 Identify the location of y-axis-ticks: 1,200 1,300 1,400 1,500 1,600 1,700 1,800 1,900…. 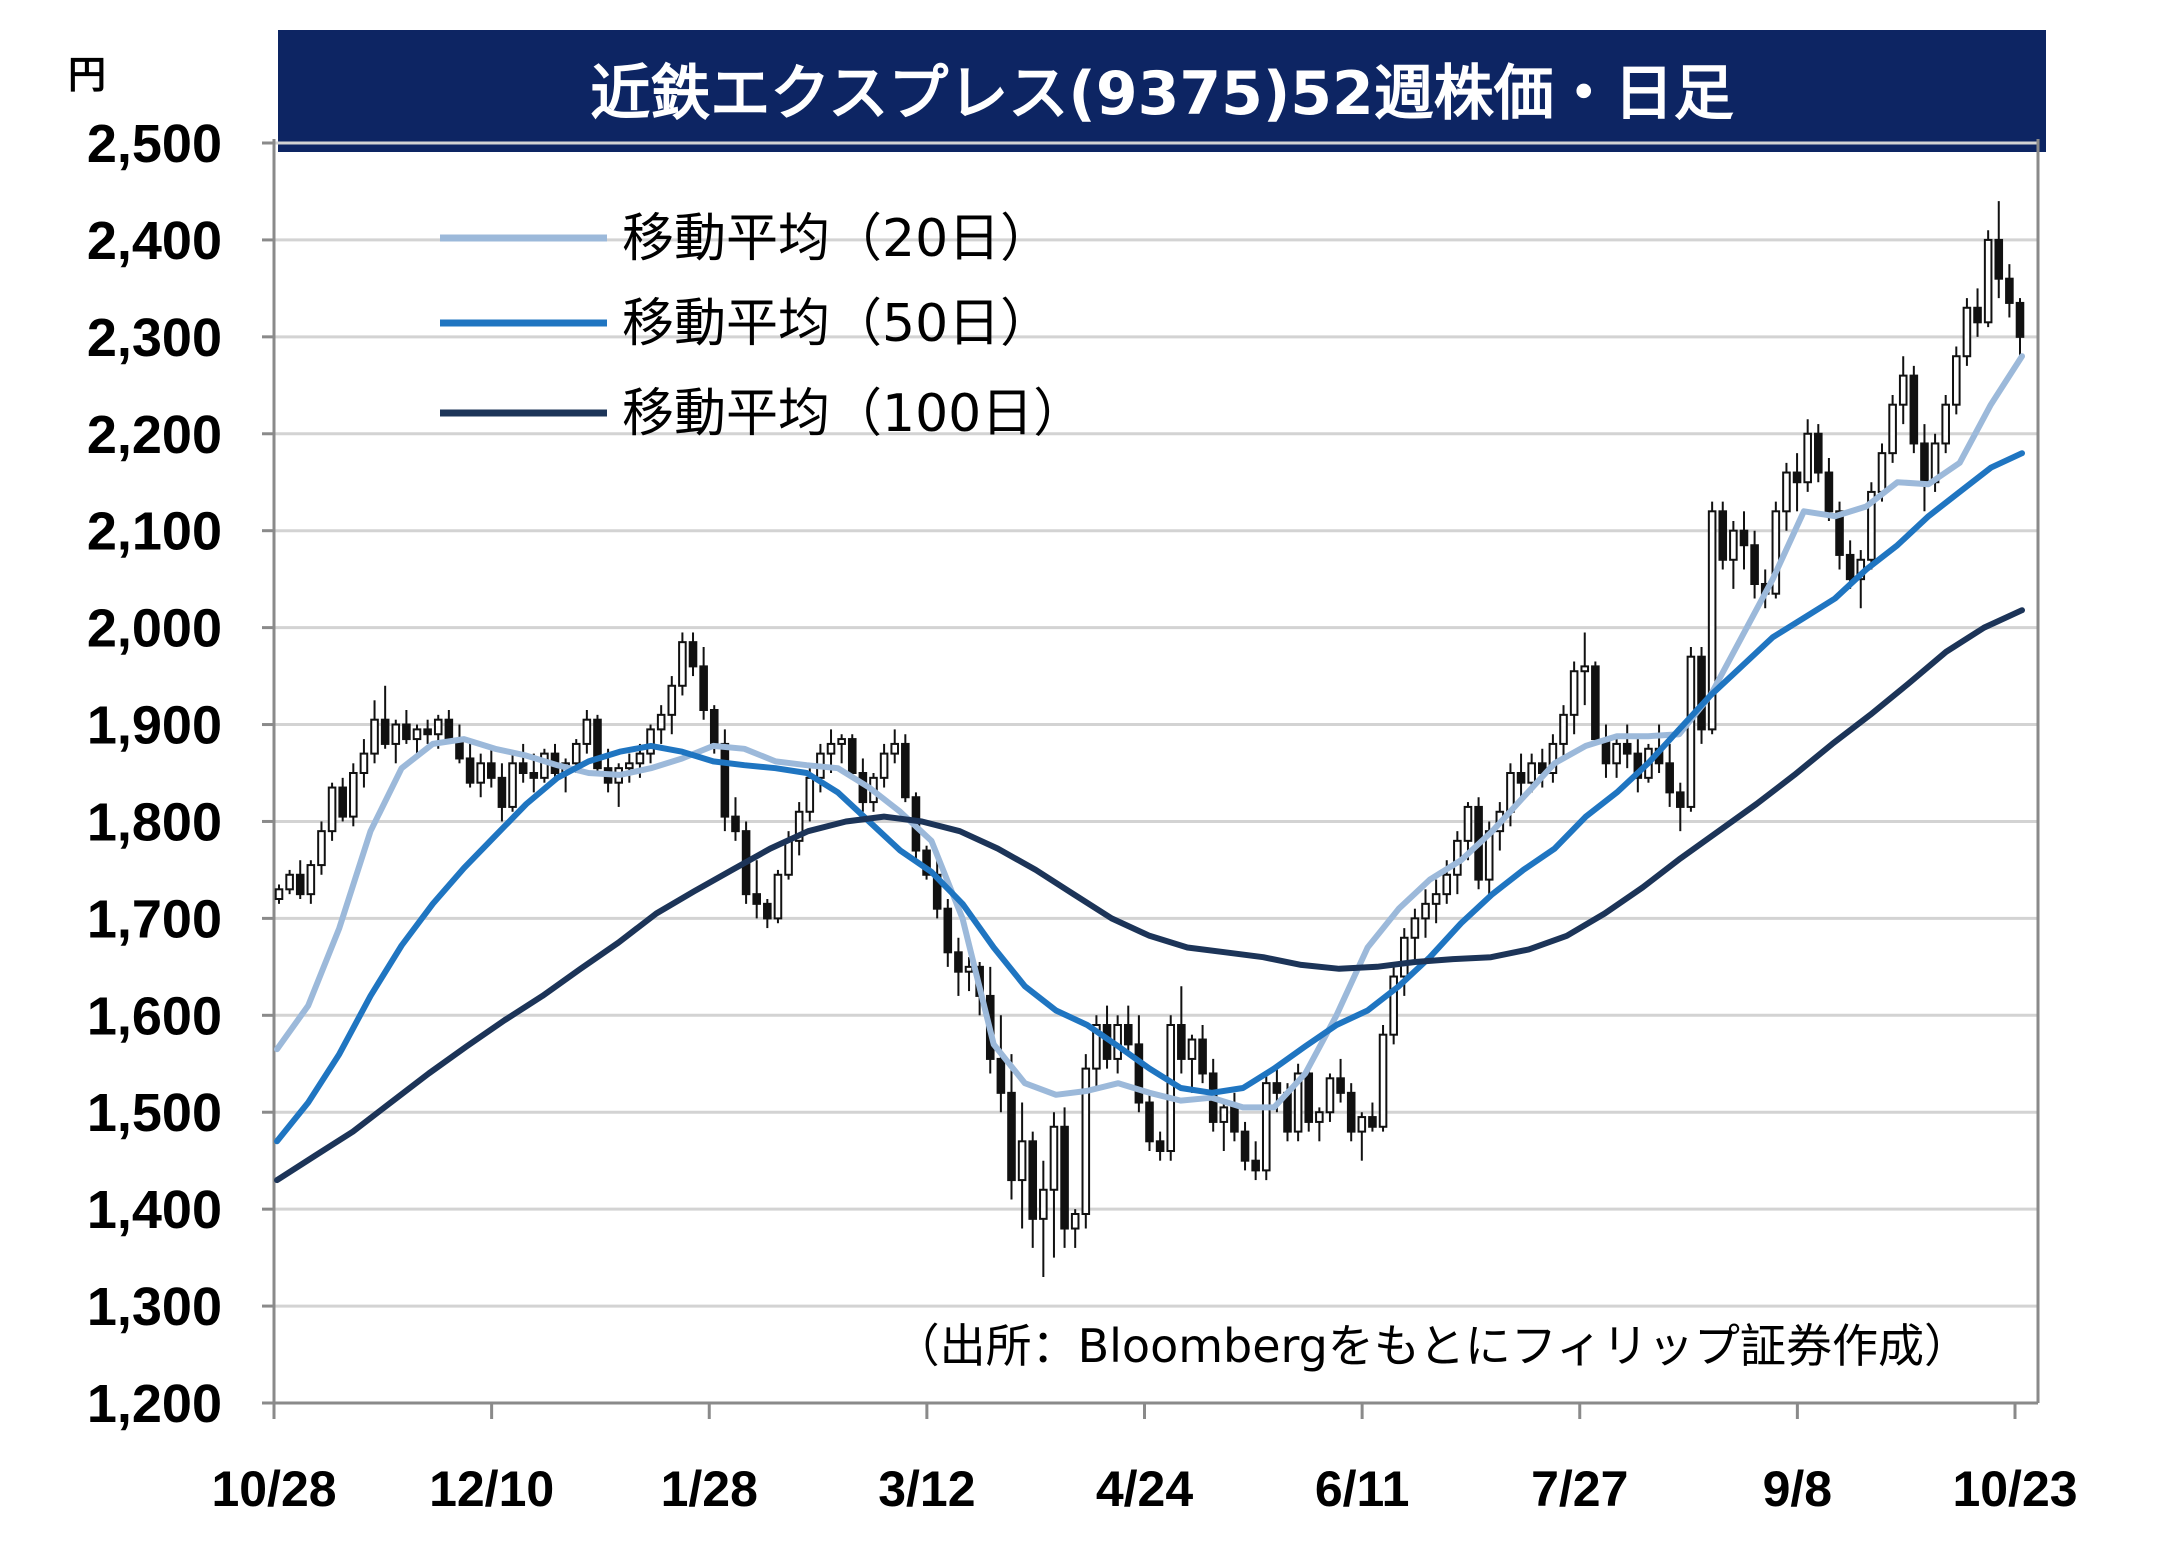
(154, 774).